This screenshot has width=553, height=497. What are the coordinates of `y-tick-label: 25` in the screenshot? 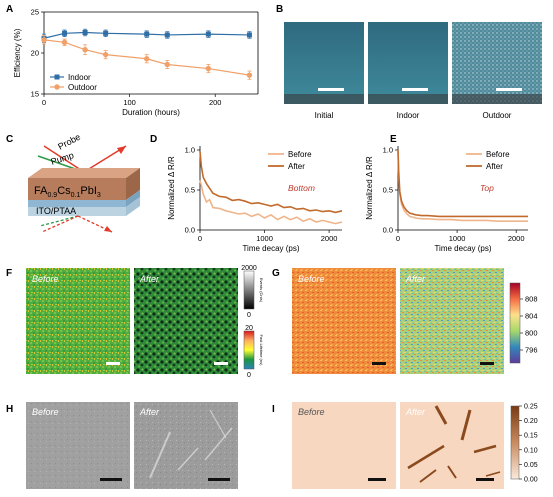 It's located at (35, 12).